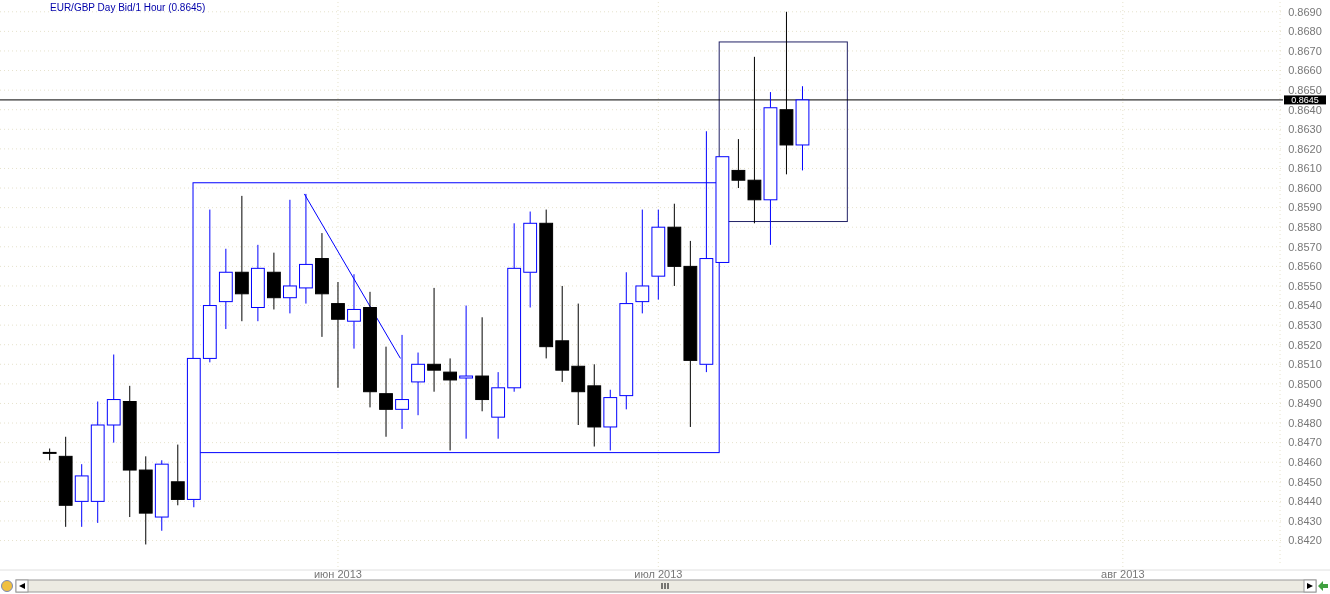  What do you see at coordinates (337, 574) in the screenshot?
I see `x-tick-label: июн 2013` at bounding box center [337, 574].